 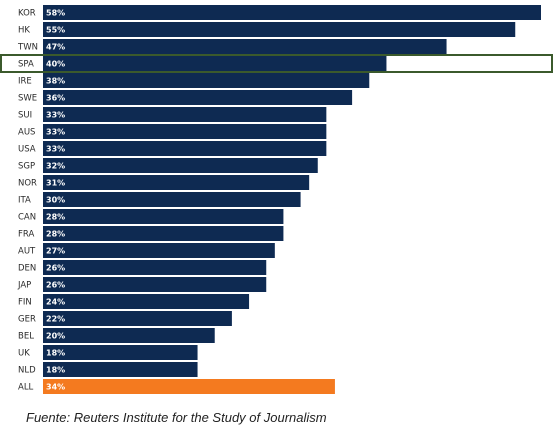 What do you see at coordinates (55, 200) in the screenshot?
I see `value-label-ita: 30%` at bounding box center [55, 200].